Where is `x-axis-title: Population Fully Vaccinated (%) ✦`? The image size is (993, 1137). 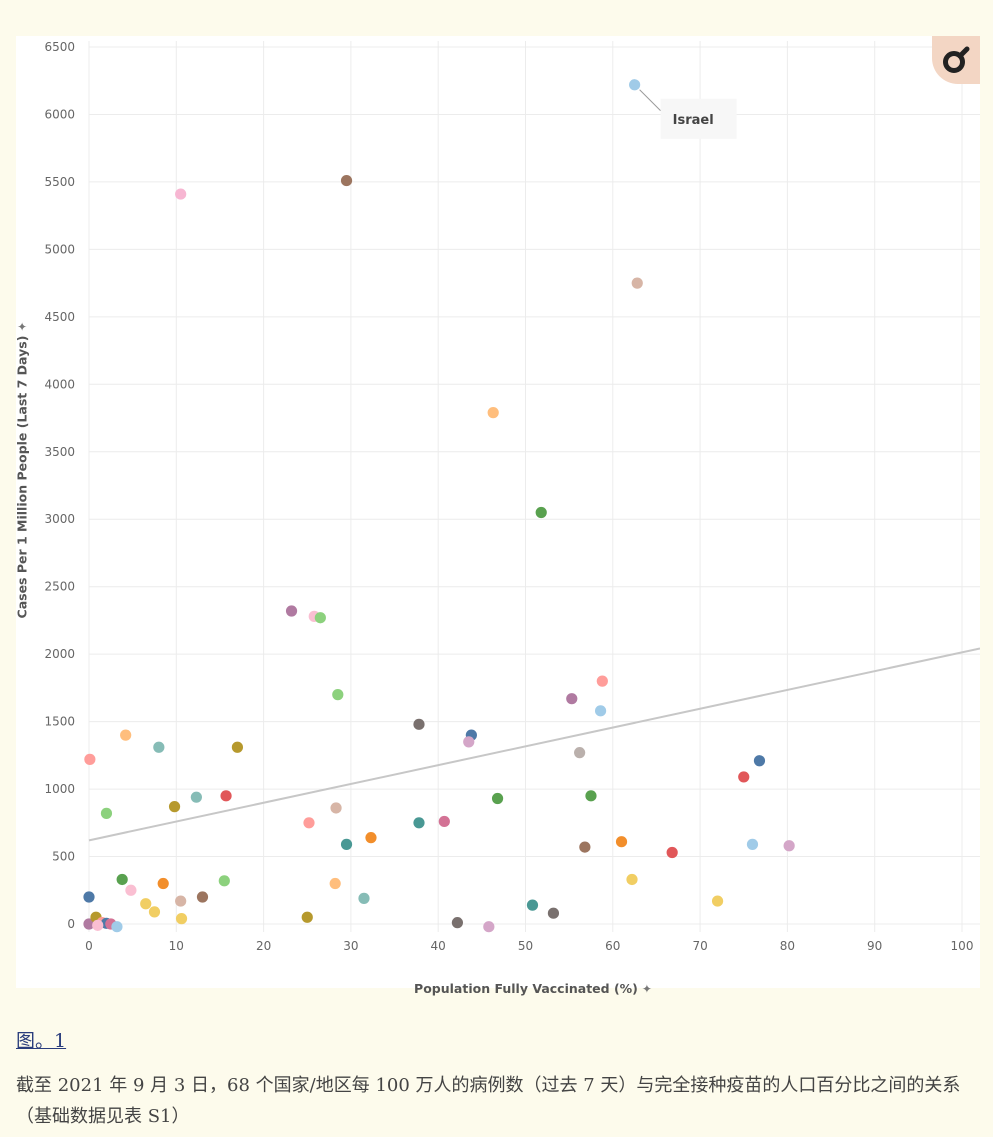
x-axis-title: Population Fully Vaccinated (%) ✦ is located at coordinates (533, 988).